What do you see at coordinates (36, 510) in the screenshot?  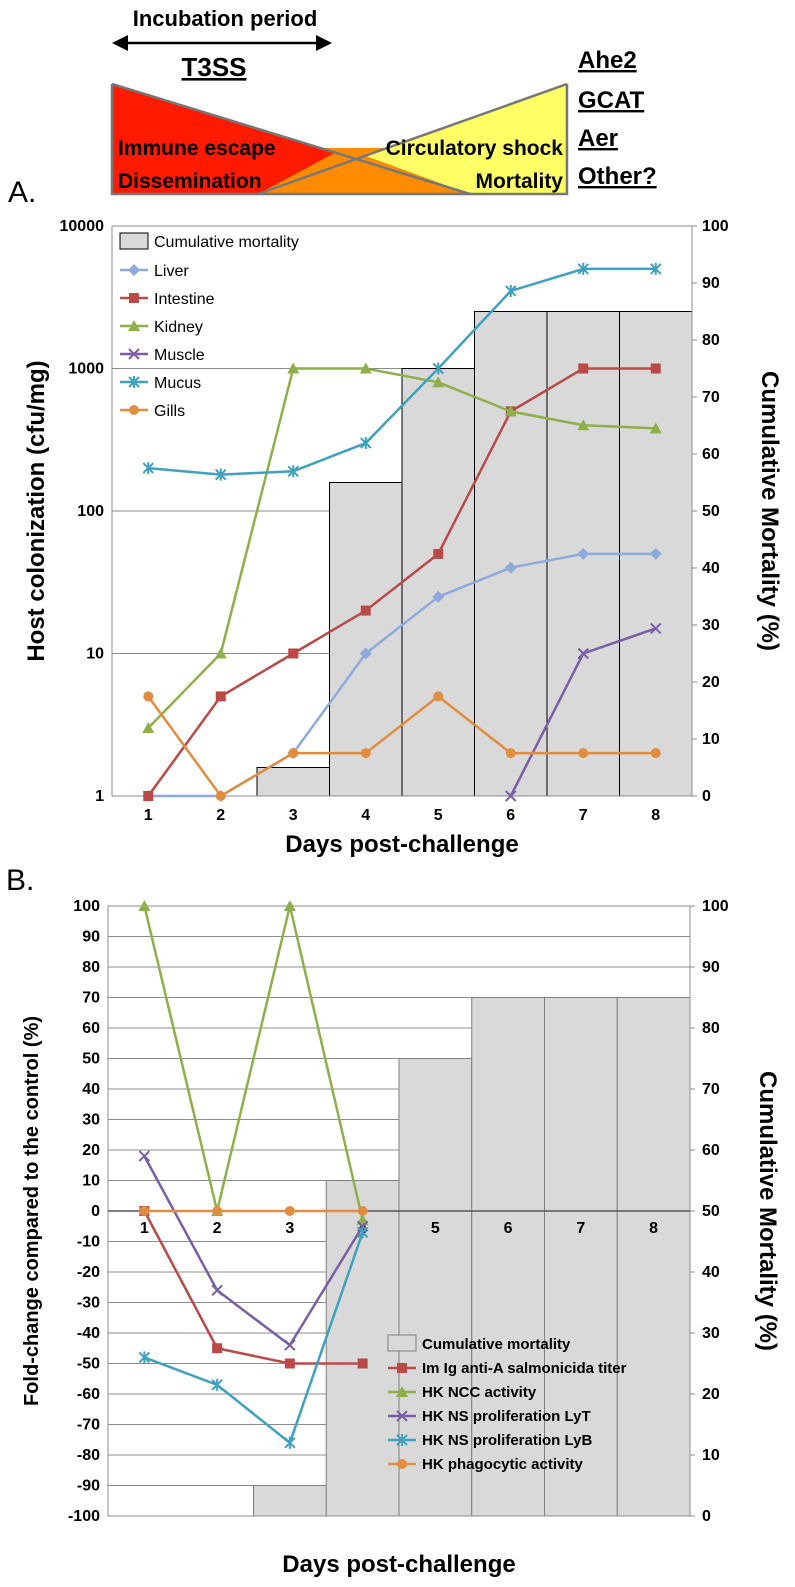 I see `y-axis-title: Host colonization (cfu/mg)` at bounding box center [36, 510].